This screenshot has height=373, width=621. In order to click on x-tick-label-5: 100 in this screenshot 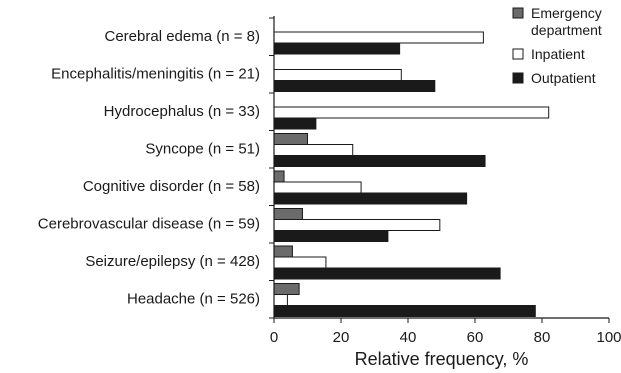, I will do `click(608, 337)`.